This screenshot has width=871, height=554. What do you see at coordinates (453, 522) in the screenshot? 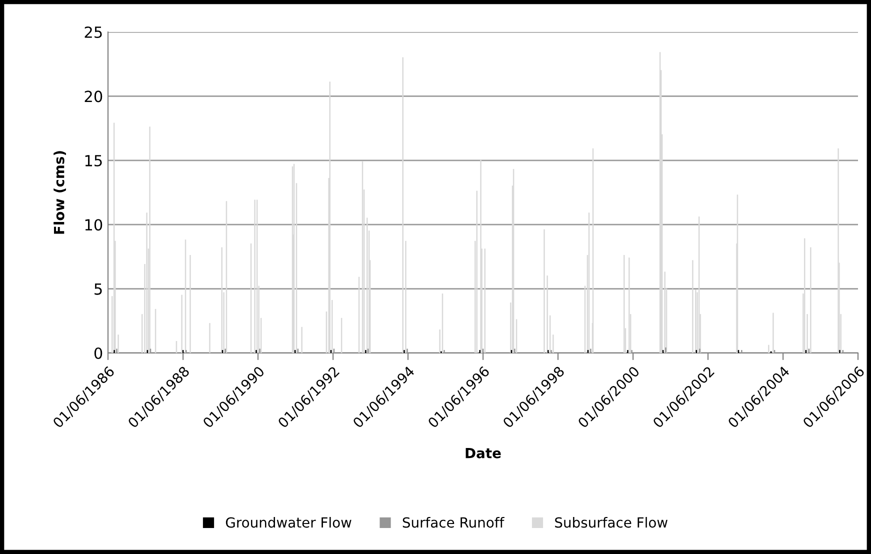
I see `legend-label: Surface Runoff` at bounding box center [453, 522].